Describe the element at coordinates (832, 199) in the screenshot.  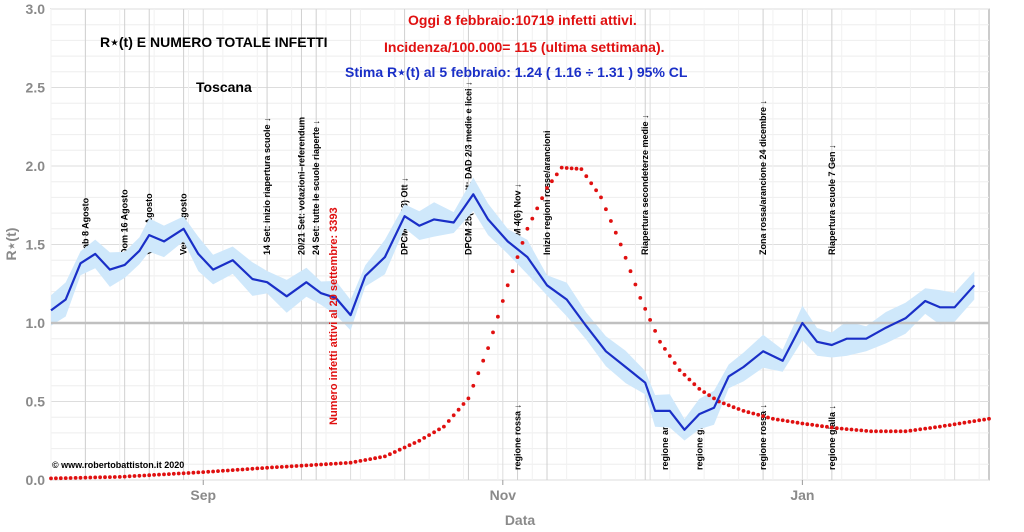
I see `event-label: Riapertura scuole 7 Gen ↓` at that location.